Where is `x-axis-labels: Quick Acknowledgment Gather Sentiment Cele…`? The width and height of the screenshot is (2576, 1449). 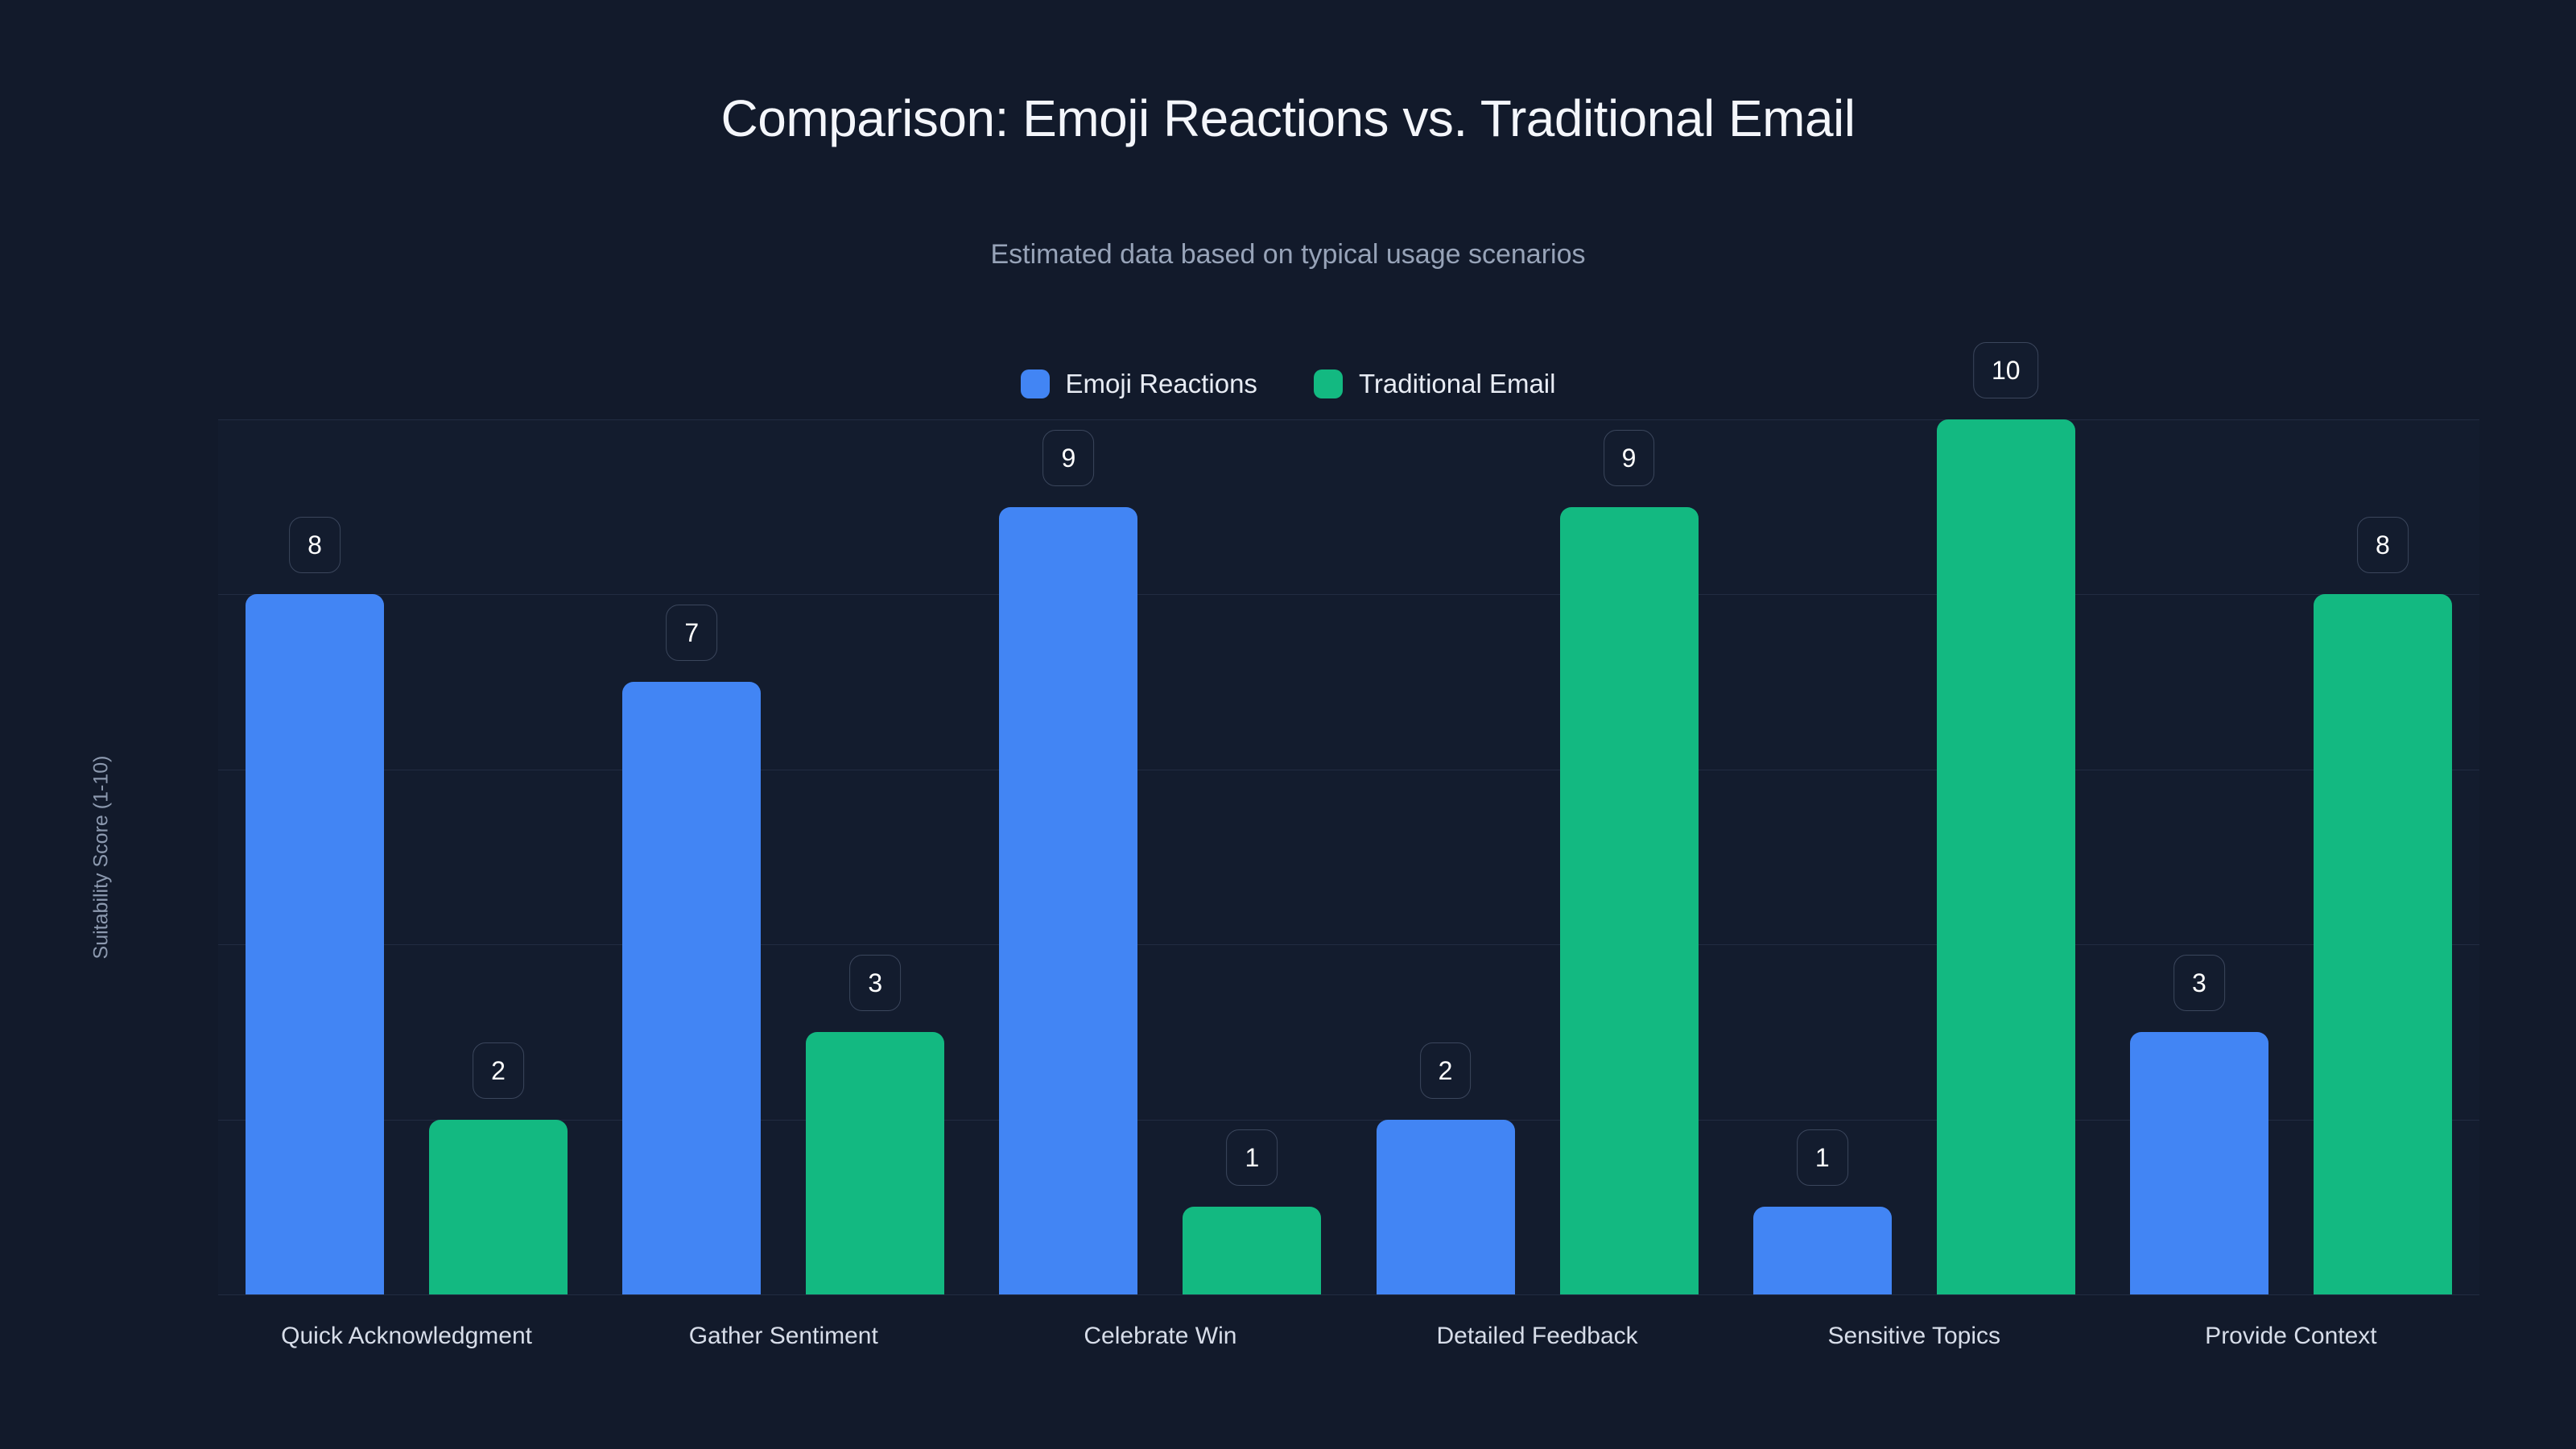 x-axis-labels: Quick Acknowledgment Gather Sentiment Cele… is located at coordinates (1348, 1343).